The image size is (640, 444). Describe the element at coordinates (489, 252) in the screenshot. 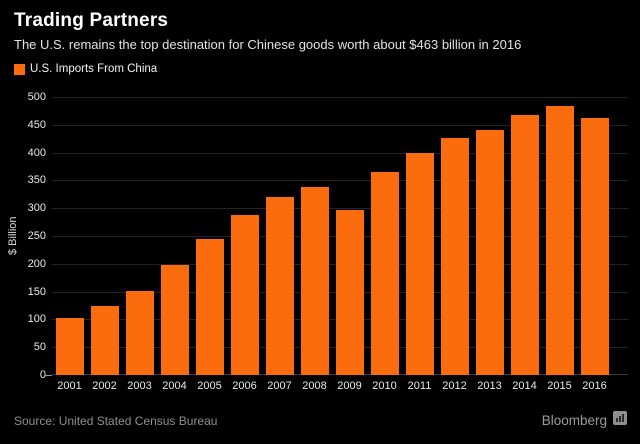

I see `bar-2013` at that location.